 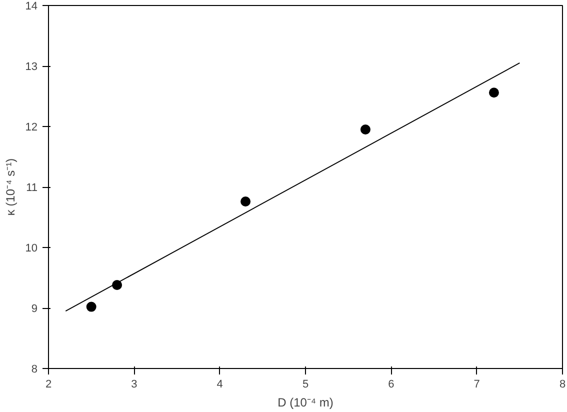 What do you see at coordinates (34, 370) in the screenshot?
I see `y-tick-label: 8` at bounding box center [34, 370].